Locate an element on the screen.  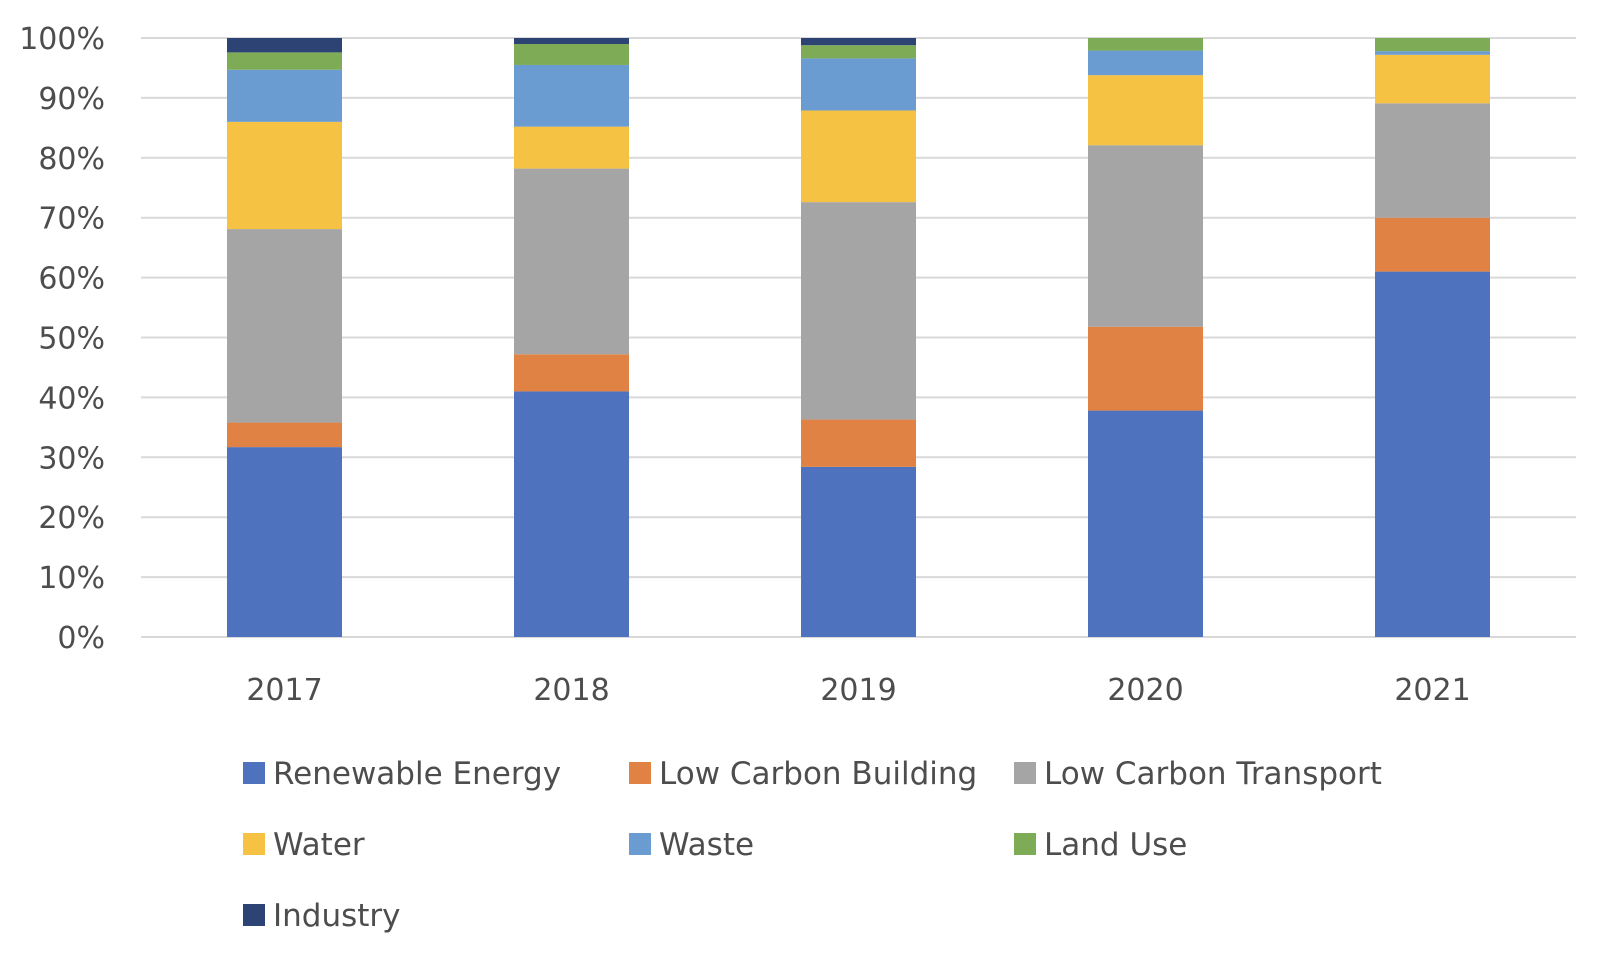
bar-segment-2018-low-carbon-building is located at coordinates (571, 373).